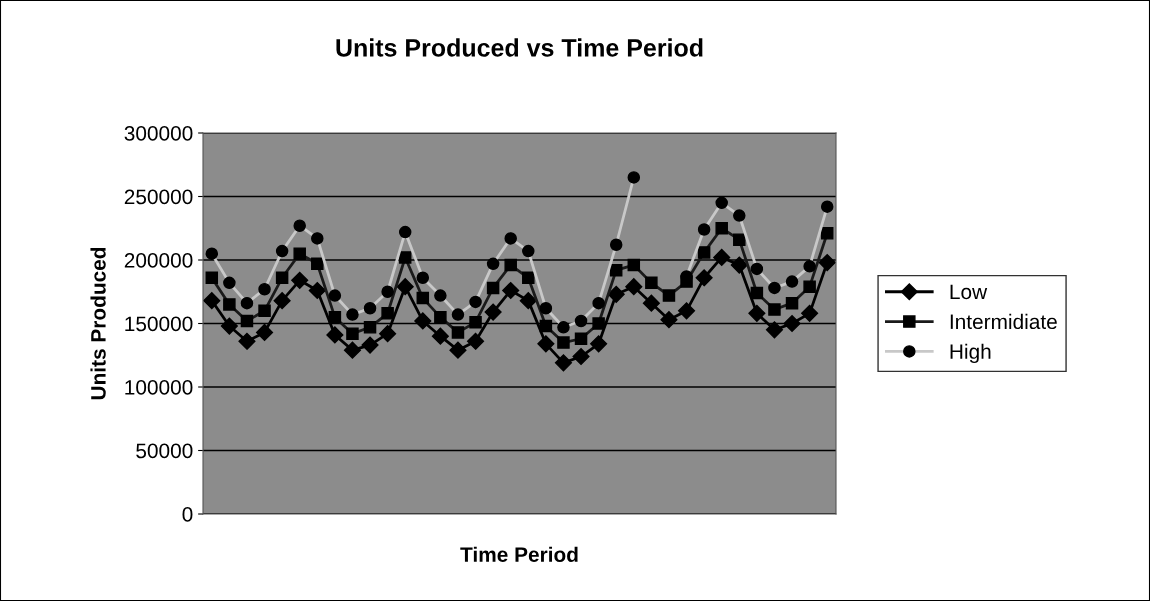 The image size is (1150, 601). I want to click on legend-label: High, so click(970, 353).